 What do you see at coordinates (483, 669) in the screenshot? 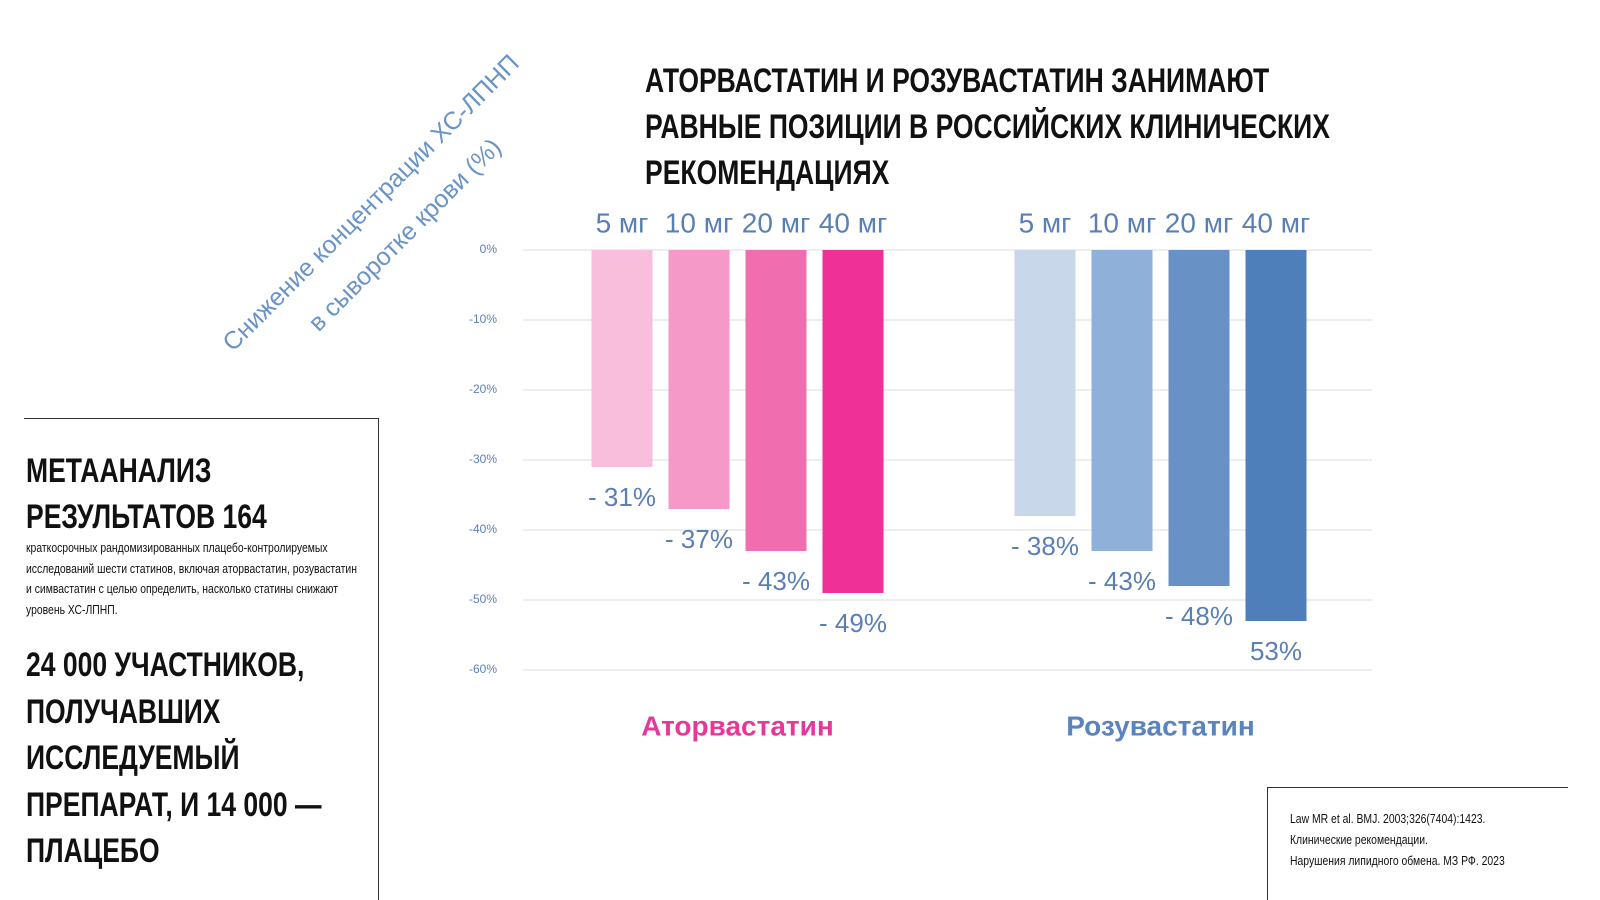
I see `y-tick-label: -60%` at bounding box center [483, 669].